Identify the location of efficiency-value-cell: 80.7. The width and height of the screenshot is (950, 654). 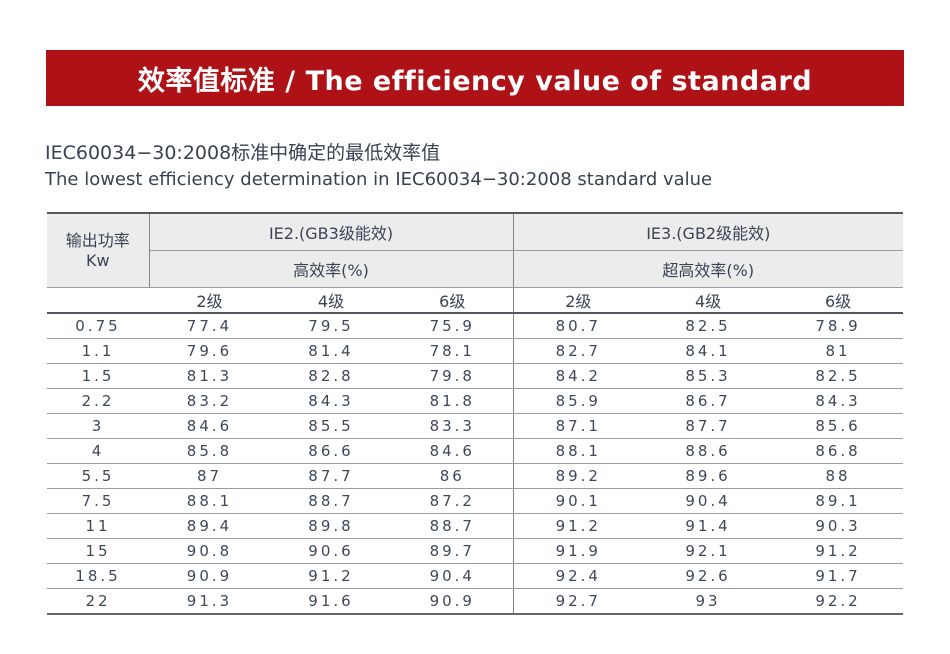
(578, 326).